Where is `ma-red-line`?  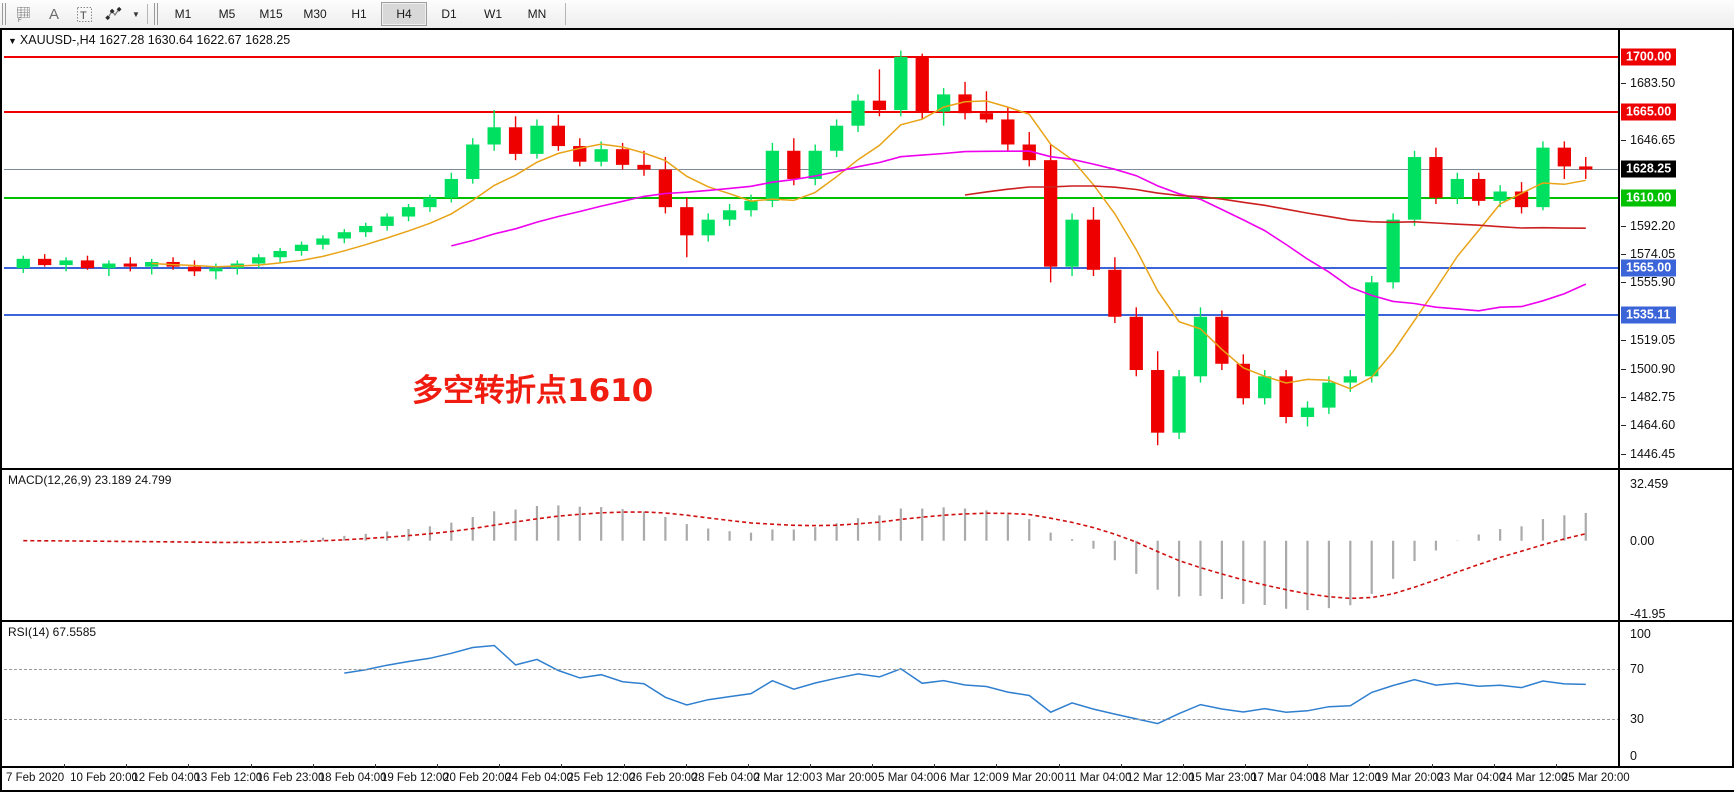
ma-red-line is located at coordinates (1275, 207).